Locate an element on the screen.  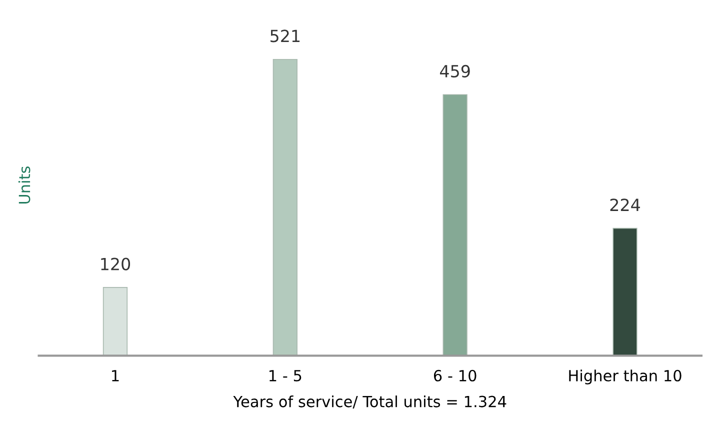
data-label: 459 is located at coordinates (455, 71).